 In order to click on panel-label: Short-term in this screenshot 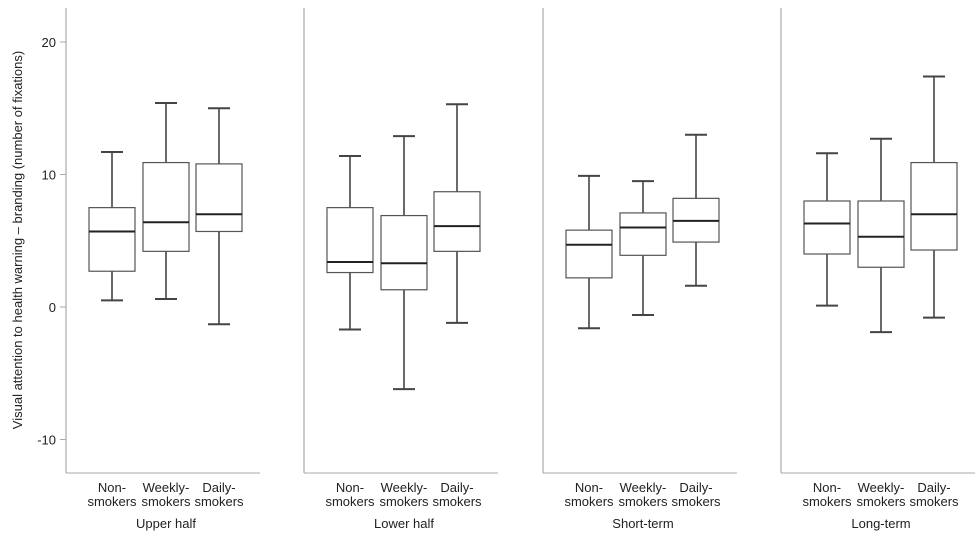, I will do `click(642, 523)`.